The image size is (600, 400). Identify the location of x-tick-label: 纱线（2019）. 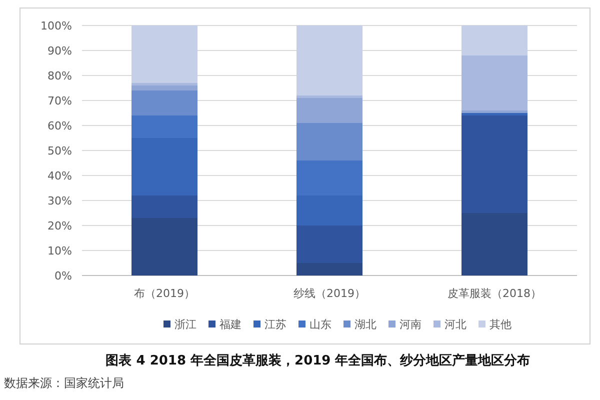
(330, 293).